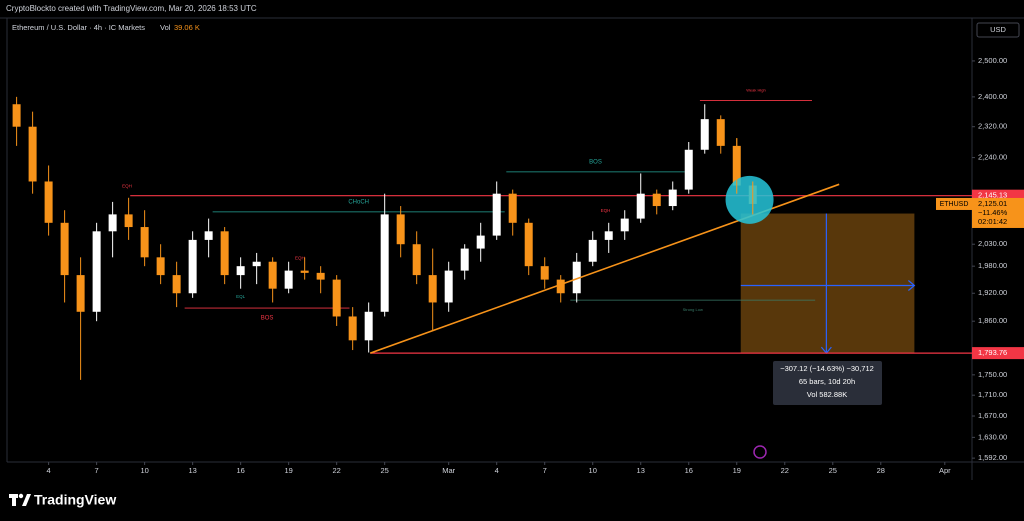  Describe the element at coordinates (992, 320) in the screenshot. I see `y-tick-label: 1,860.00` at that location.